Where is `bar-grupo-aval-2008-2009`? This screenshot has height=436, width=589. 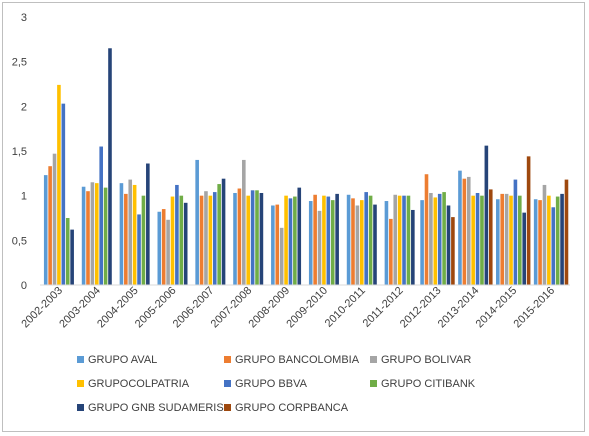
bar-grupo-aval-2008-2009 is located at coordinates (273, 245).